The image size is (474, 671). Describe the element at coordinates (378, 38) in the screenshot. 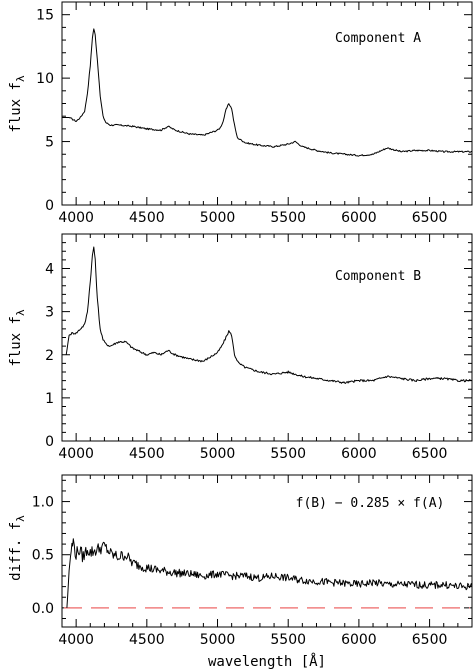

I see `panel-annotation: Component A` at that location.